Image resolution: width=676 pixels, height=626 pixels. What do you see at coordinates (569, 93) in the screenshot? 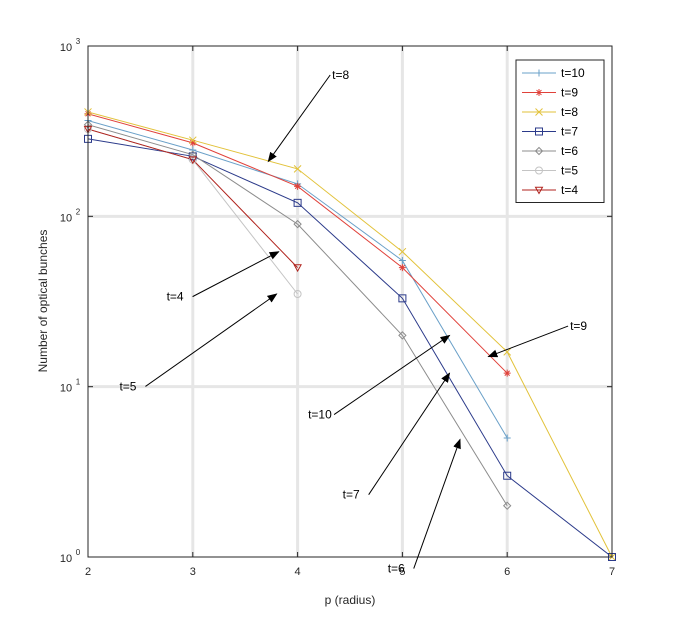
I see `legend-label-t-9: t=9` at bounding box center [569, 93].